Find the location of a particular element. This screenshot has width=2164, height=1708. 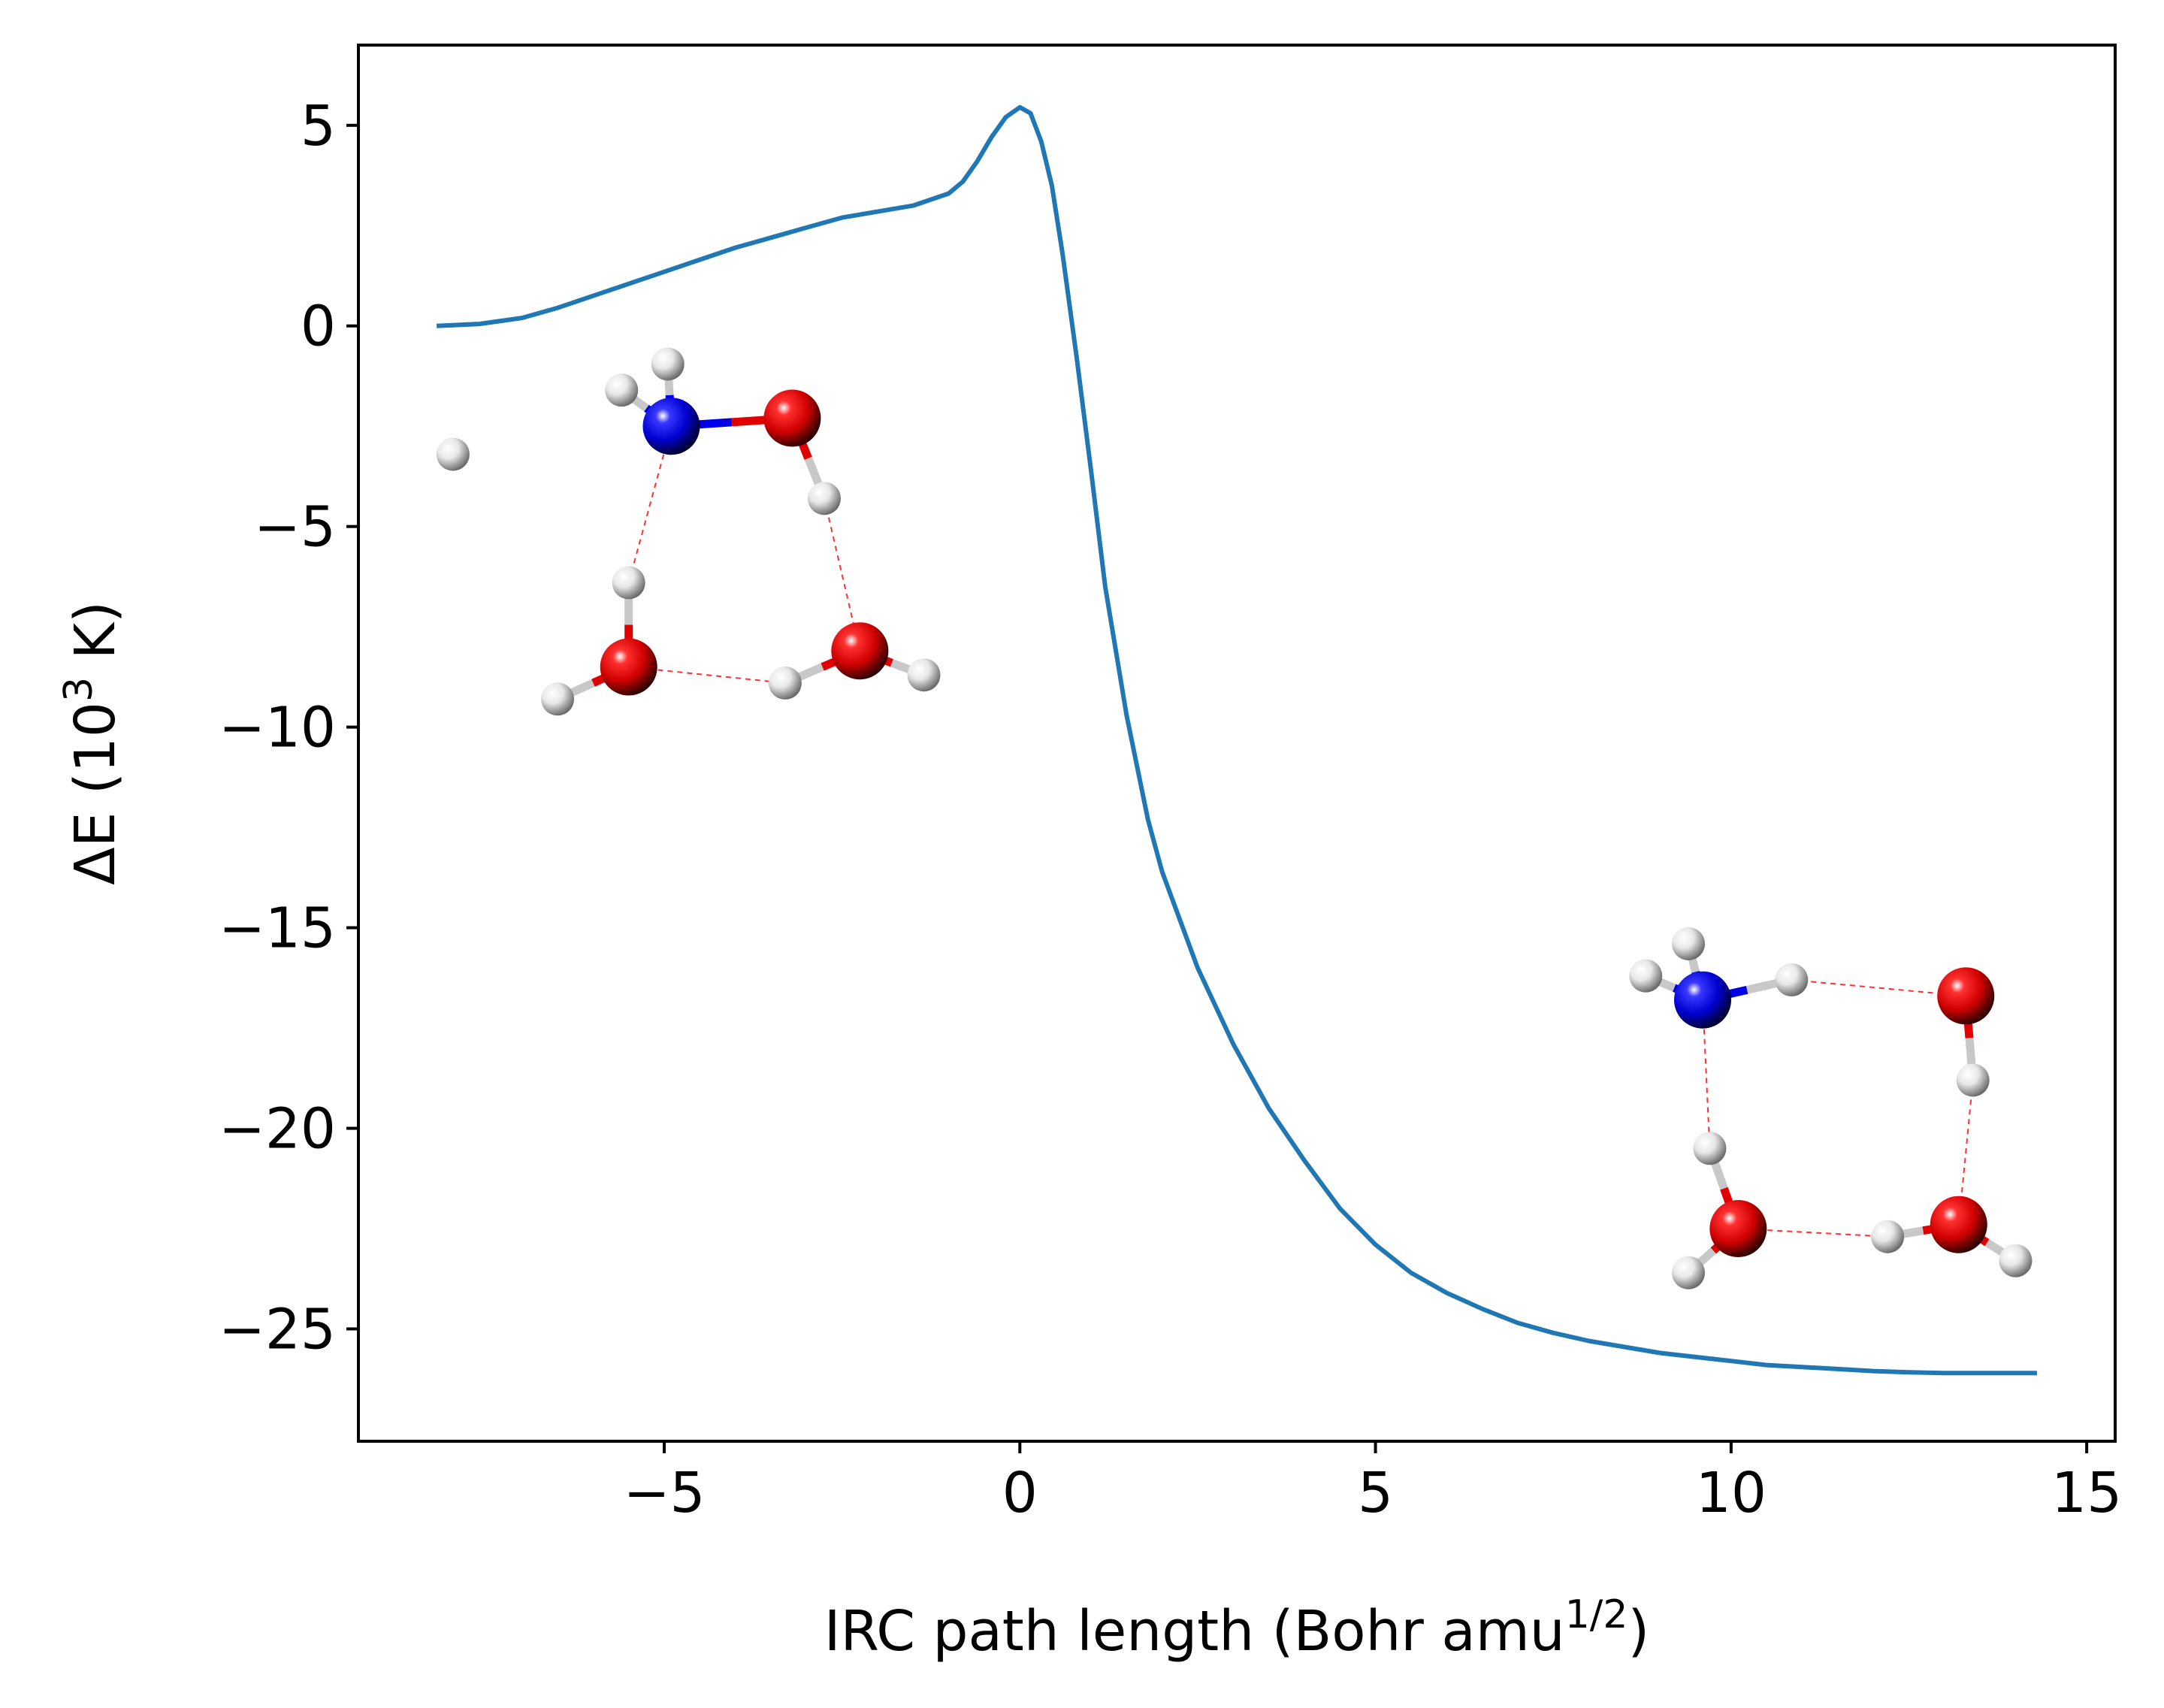

y-tick-label: −25 is located at coordinates (277, 1330).